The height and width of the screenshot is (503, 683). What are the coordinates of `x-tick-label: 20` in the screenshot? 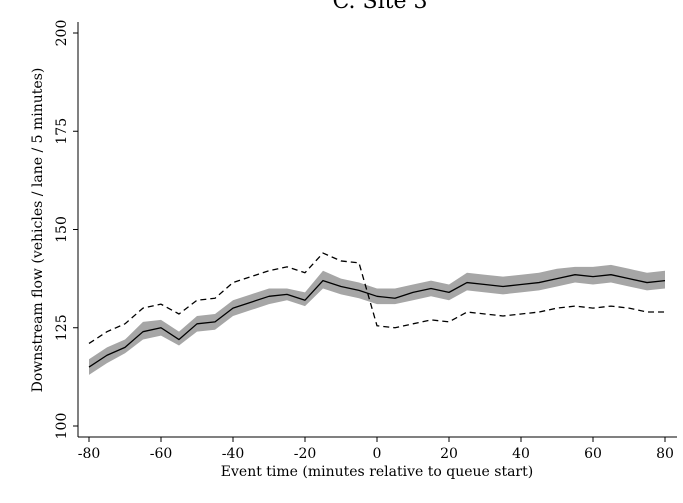 It's located at (449, 454).